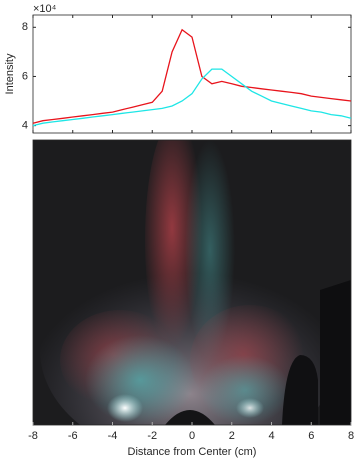 The height and width of the screenshot is (462, 357). I want to click on x-tick-label: 6, so click(311, 436).